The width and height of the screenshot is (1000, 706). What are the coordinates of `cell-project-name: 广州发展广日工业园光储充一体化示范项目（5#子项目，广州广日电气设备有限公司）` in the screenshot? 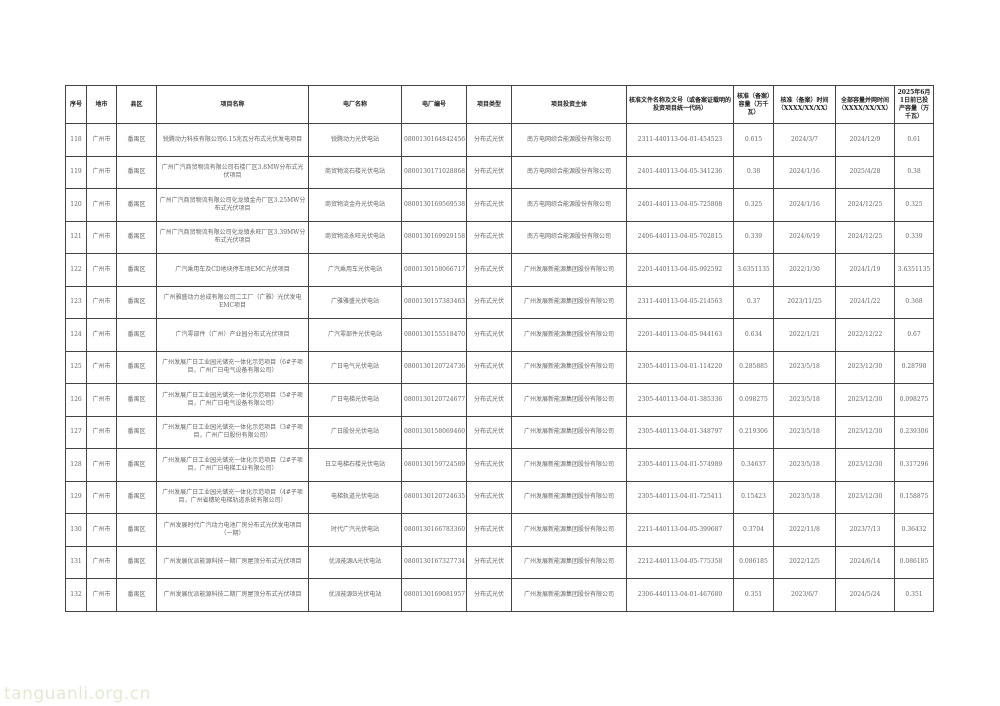 It's located at (232, 400).